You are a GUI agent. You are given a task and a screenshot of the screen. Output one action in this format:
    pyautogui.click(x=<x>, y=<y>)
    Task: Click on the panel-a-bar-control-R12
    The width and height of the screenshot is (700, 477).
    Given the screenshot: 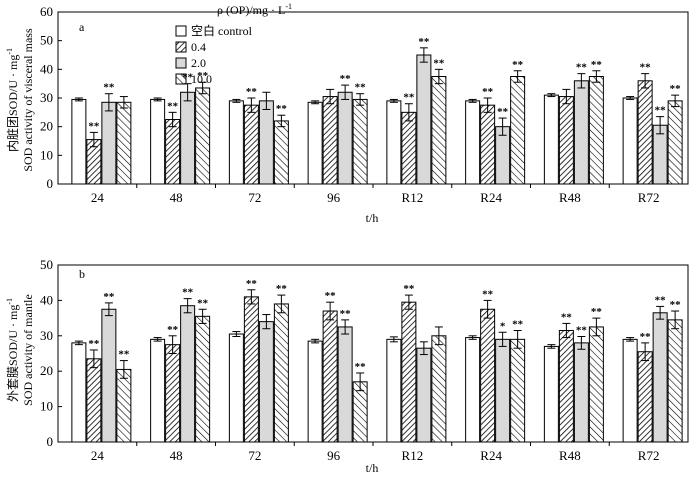 What is the action you would take?
    pyautogui.click(x=394, y=142)
    